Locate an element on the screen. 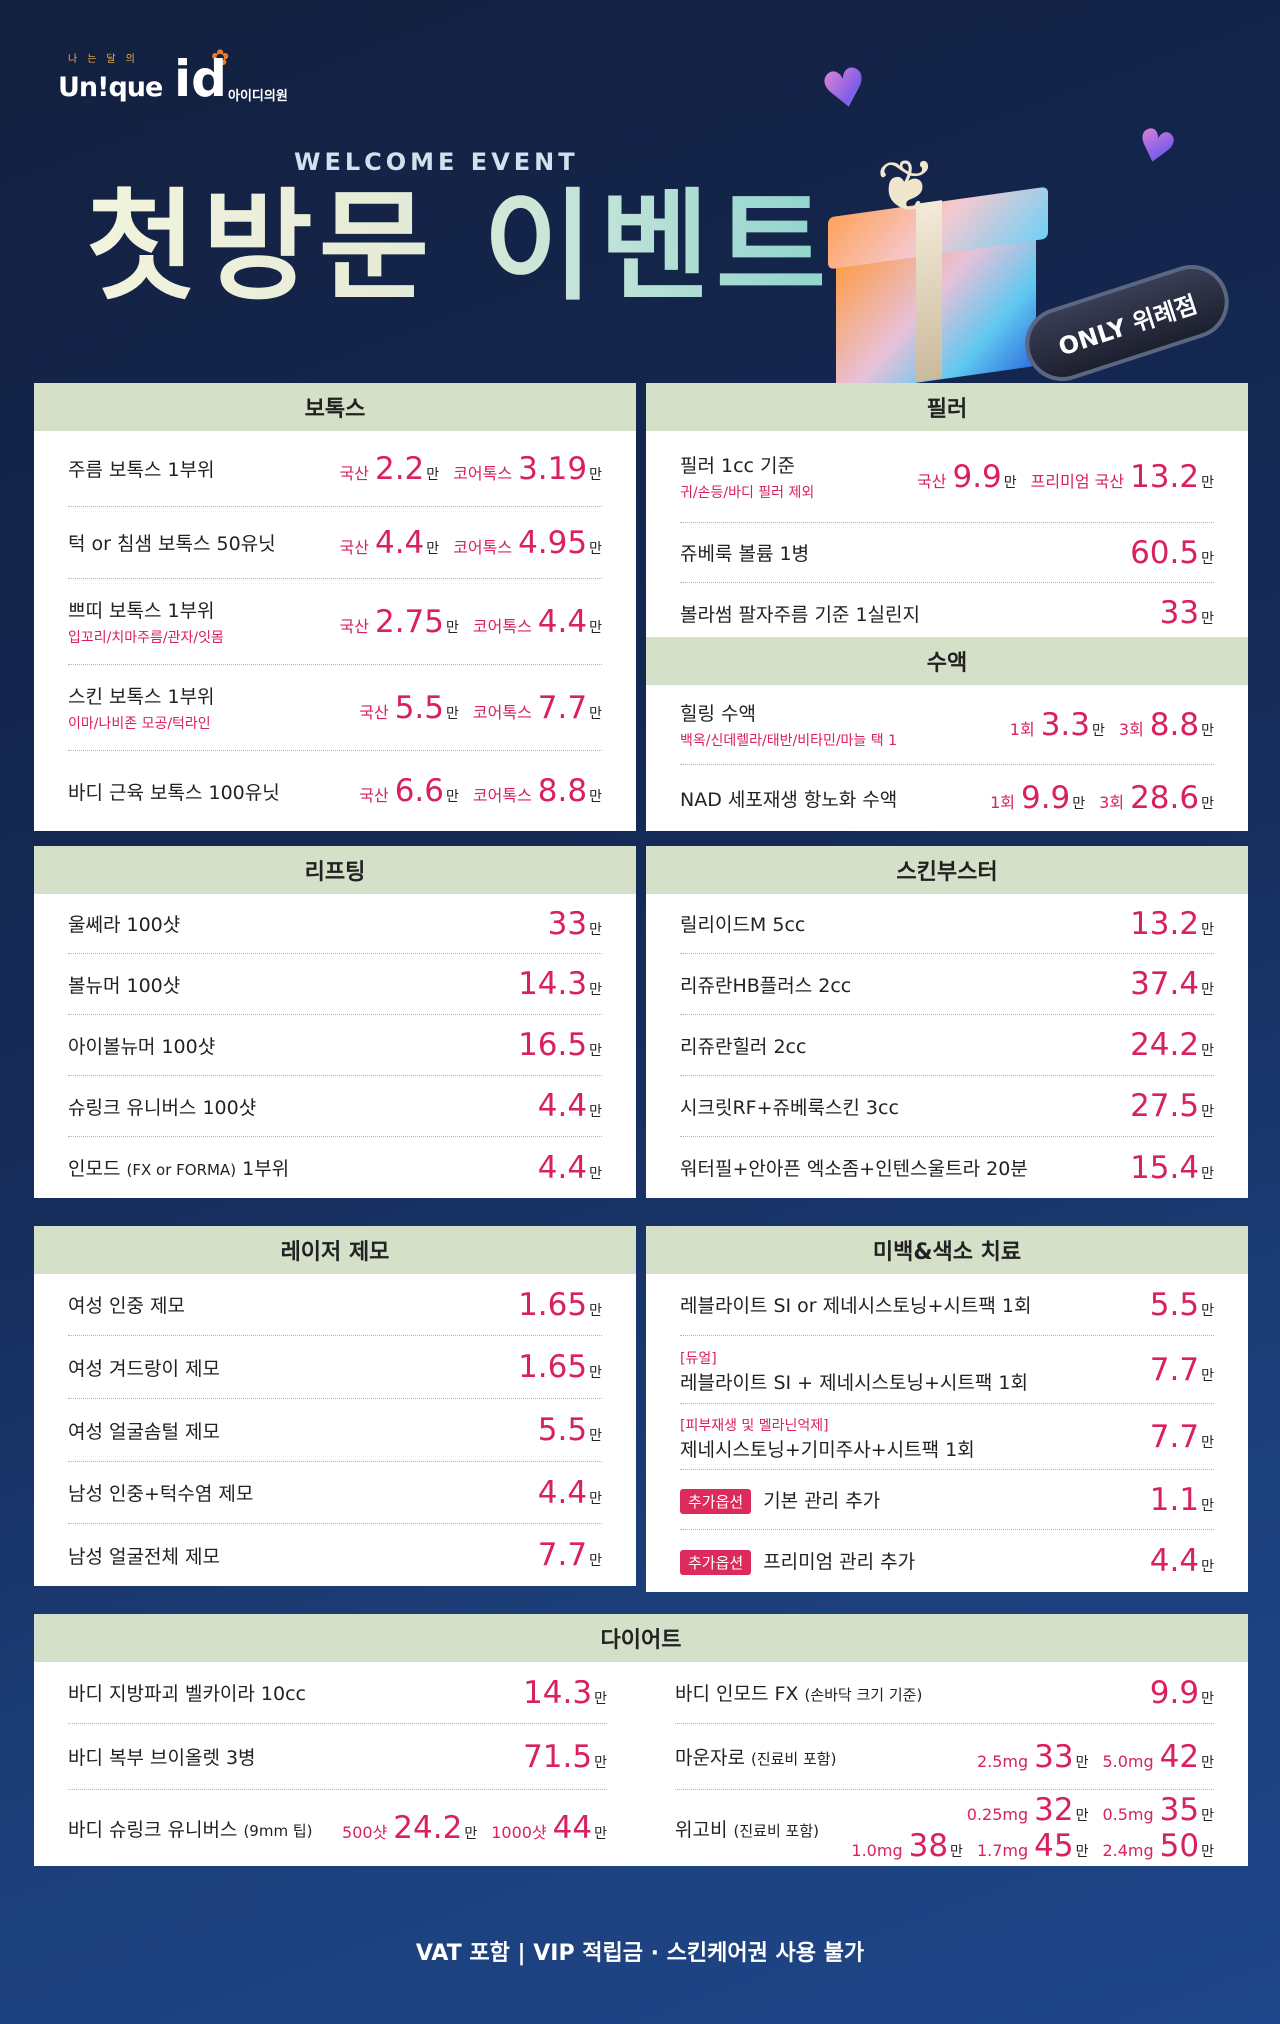 The height and width of the screenshot is (2024, 1280). price-group: 1.0mg 38 만 1.7mg 45 만 2.4mg 50 만 is located at coordinates (1025, 1846).